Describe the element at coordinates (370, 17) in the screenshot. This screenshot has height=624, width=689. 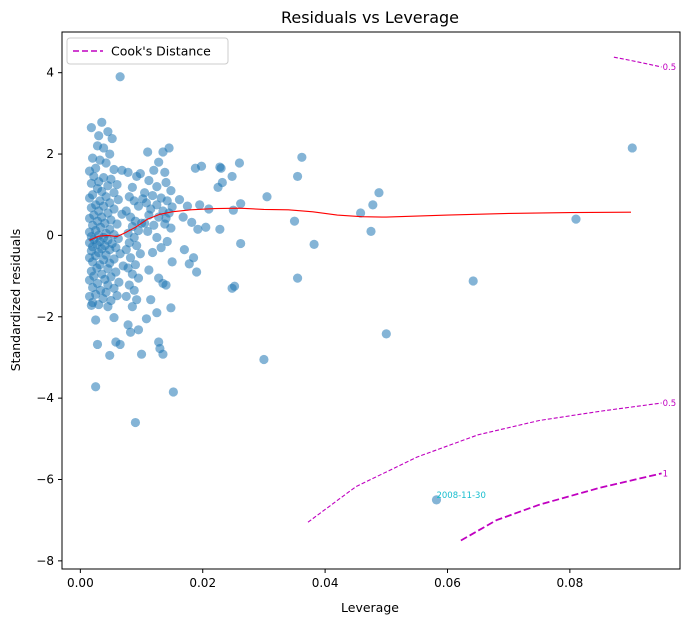
I see `chart-title: Residuals vs Leverage` at that location.